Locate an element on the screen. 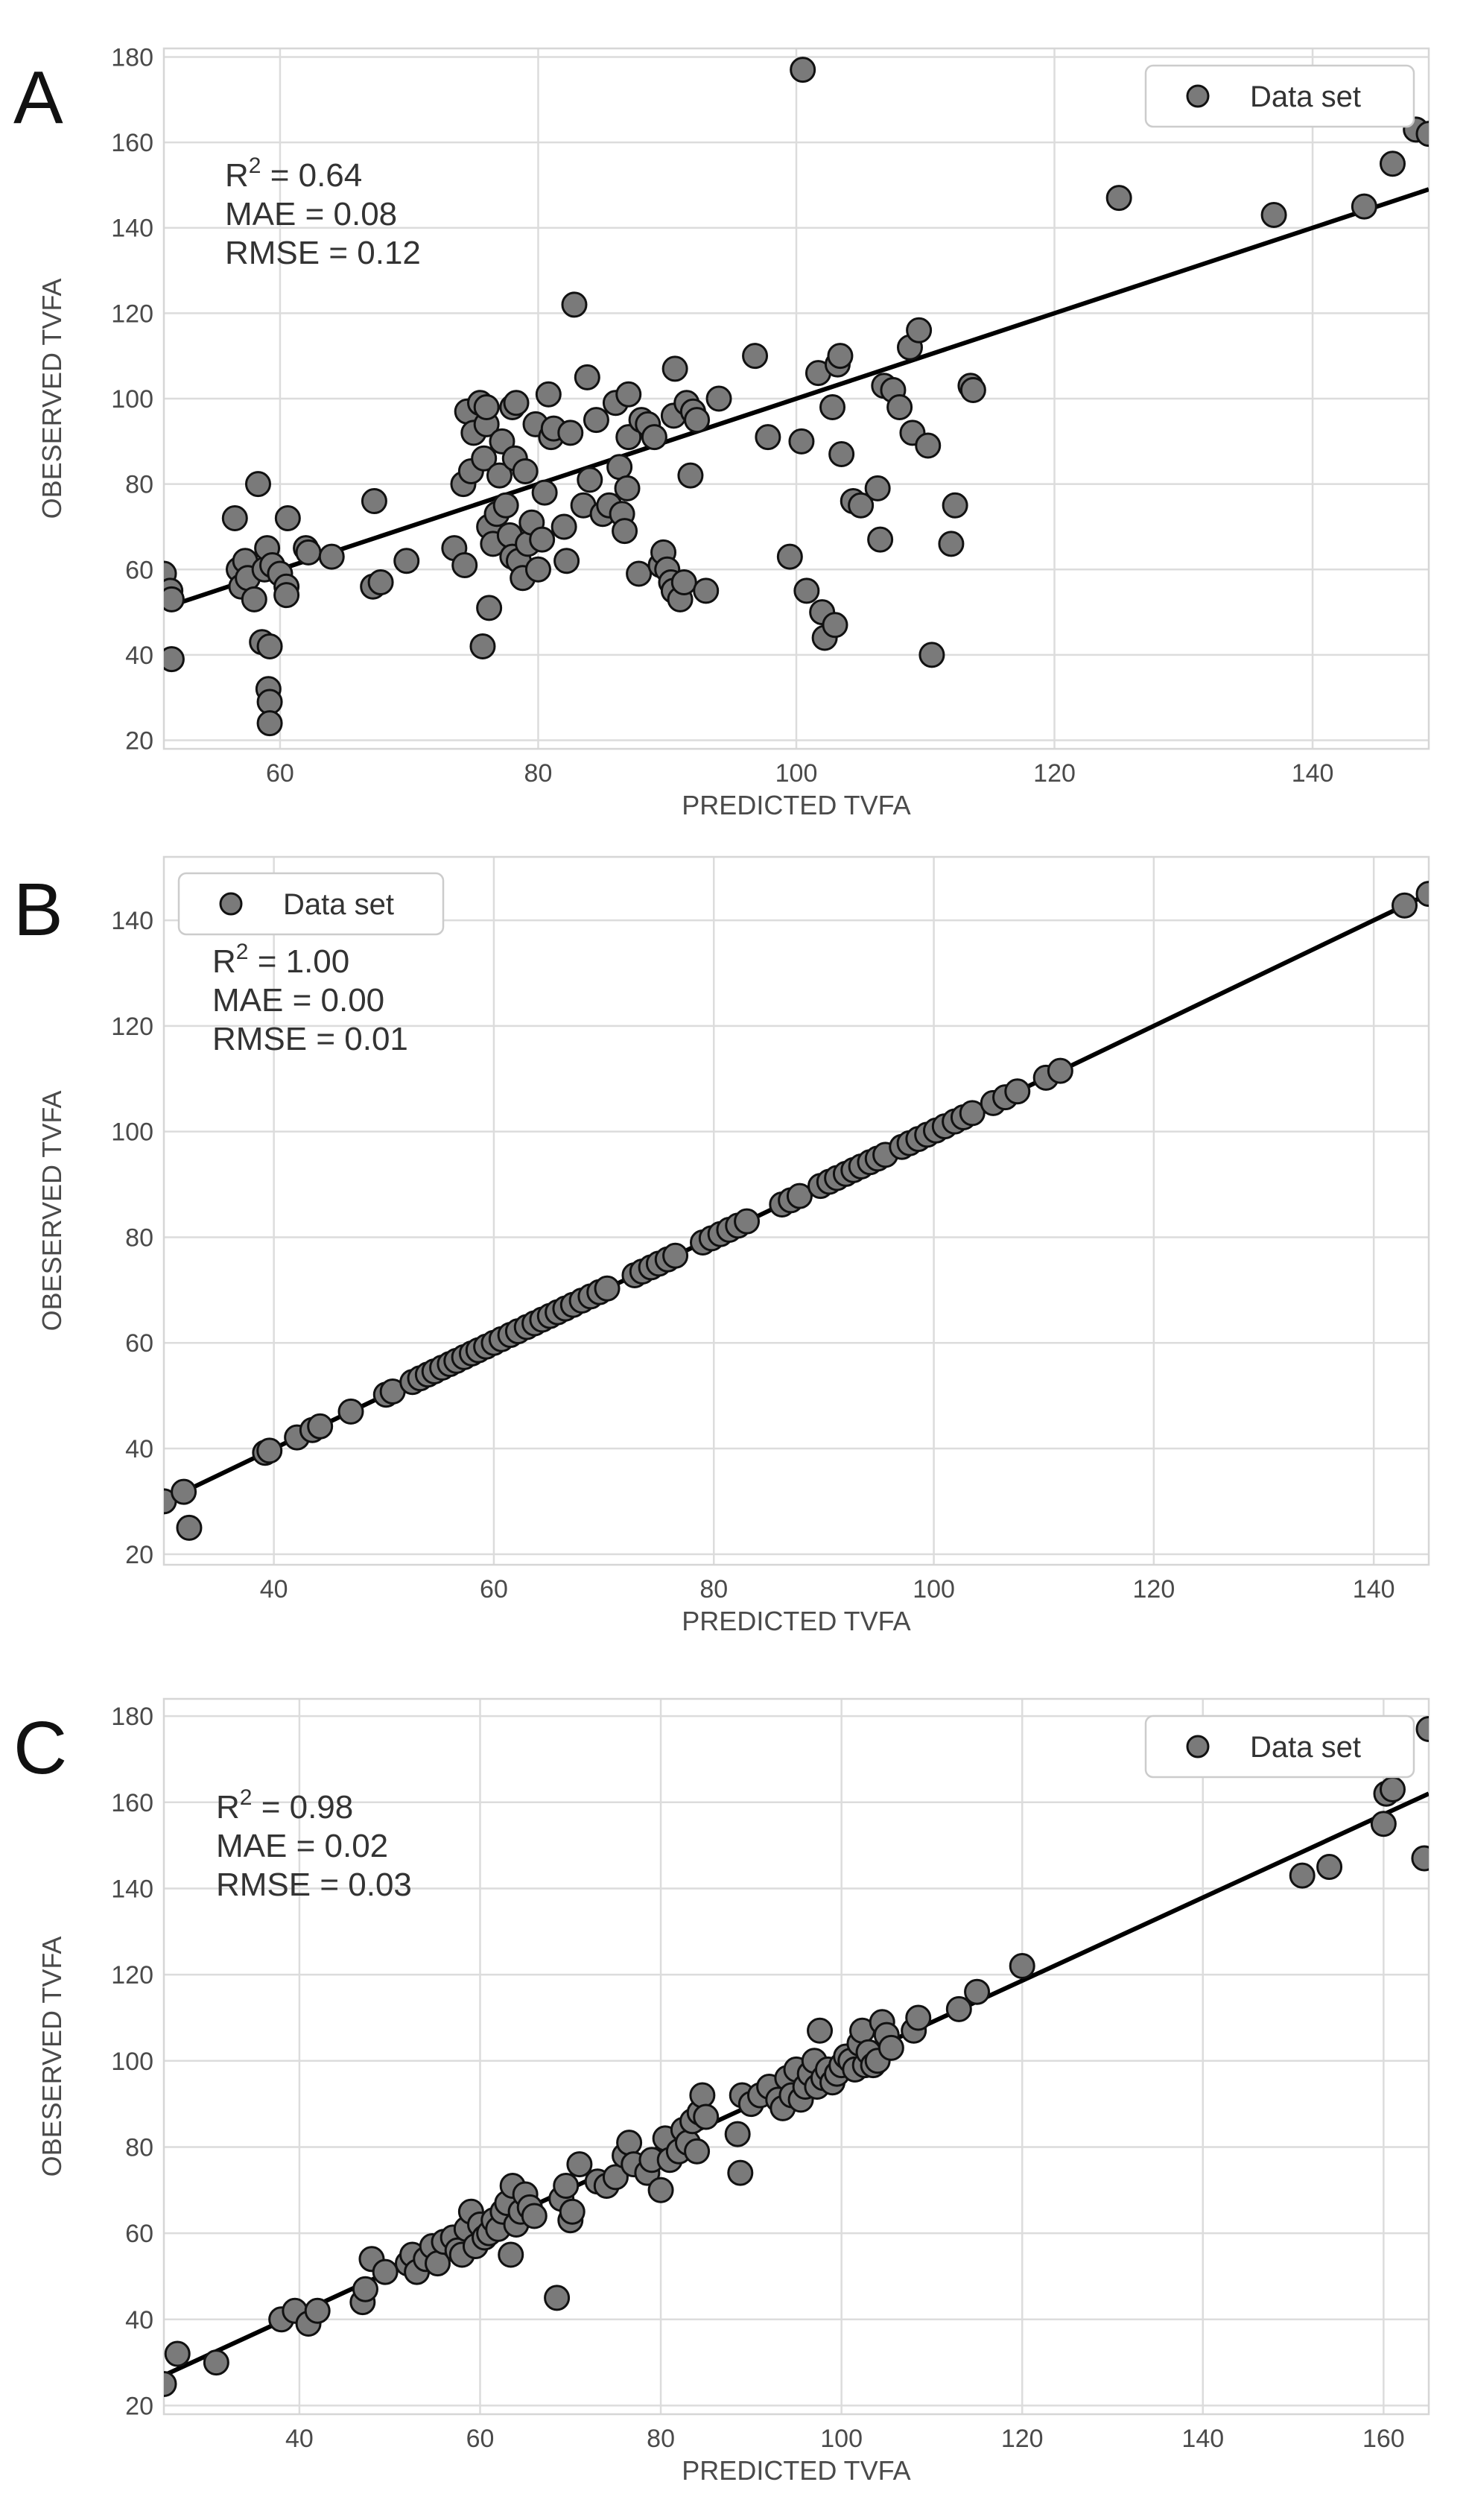  stat-name: RMSE is located at coordinates (259, 1039).